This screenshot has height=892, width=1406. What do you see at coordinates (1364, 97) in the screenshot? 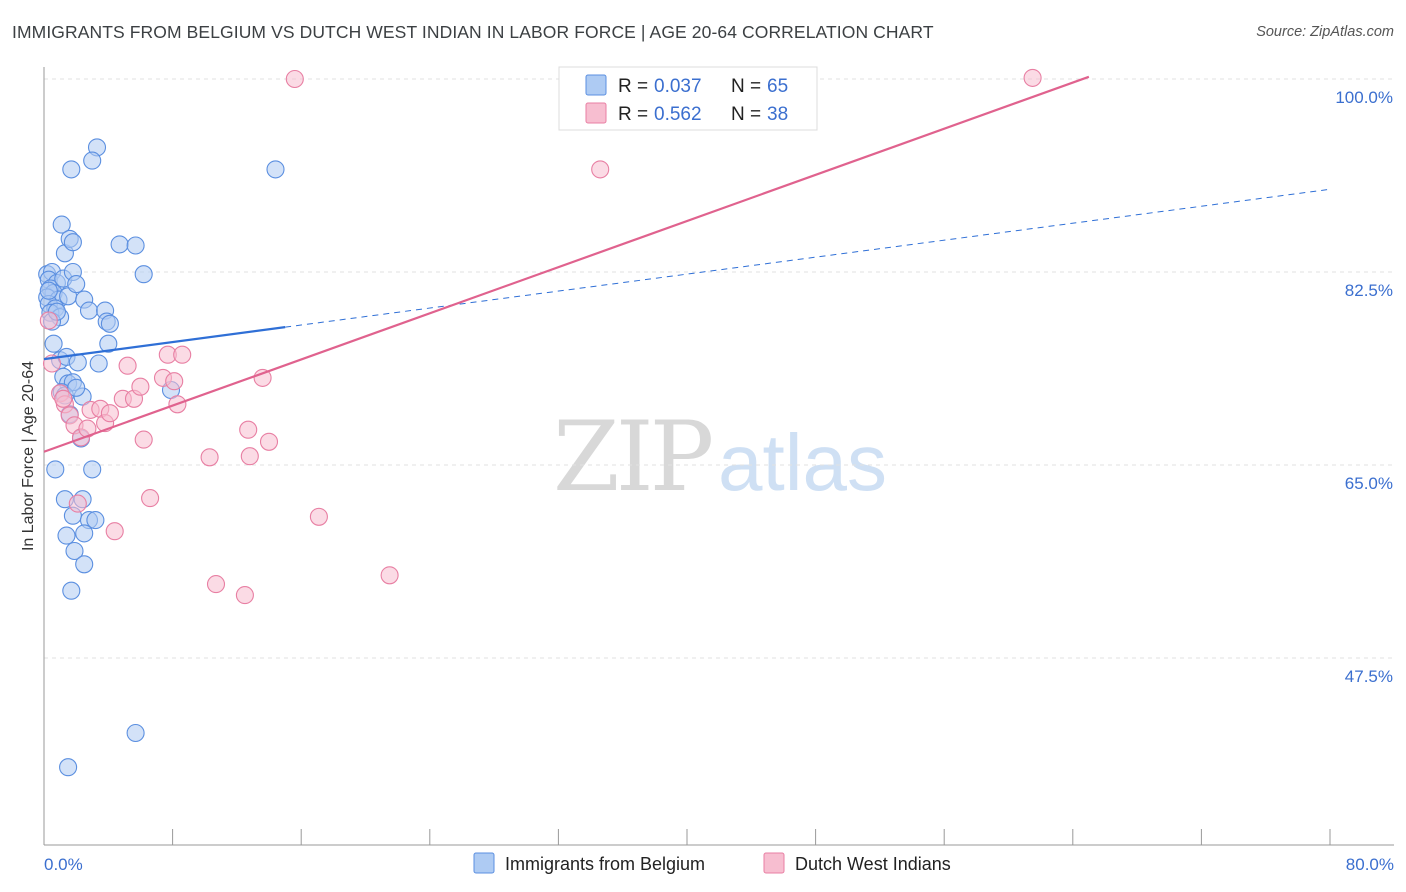
I see `y-tick-label-0: 100.0%` at bounding box center [1364, 97].